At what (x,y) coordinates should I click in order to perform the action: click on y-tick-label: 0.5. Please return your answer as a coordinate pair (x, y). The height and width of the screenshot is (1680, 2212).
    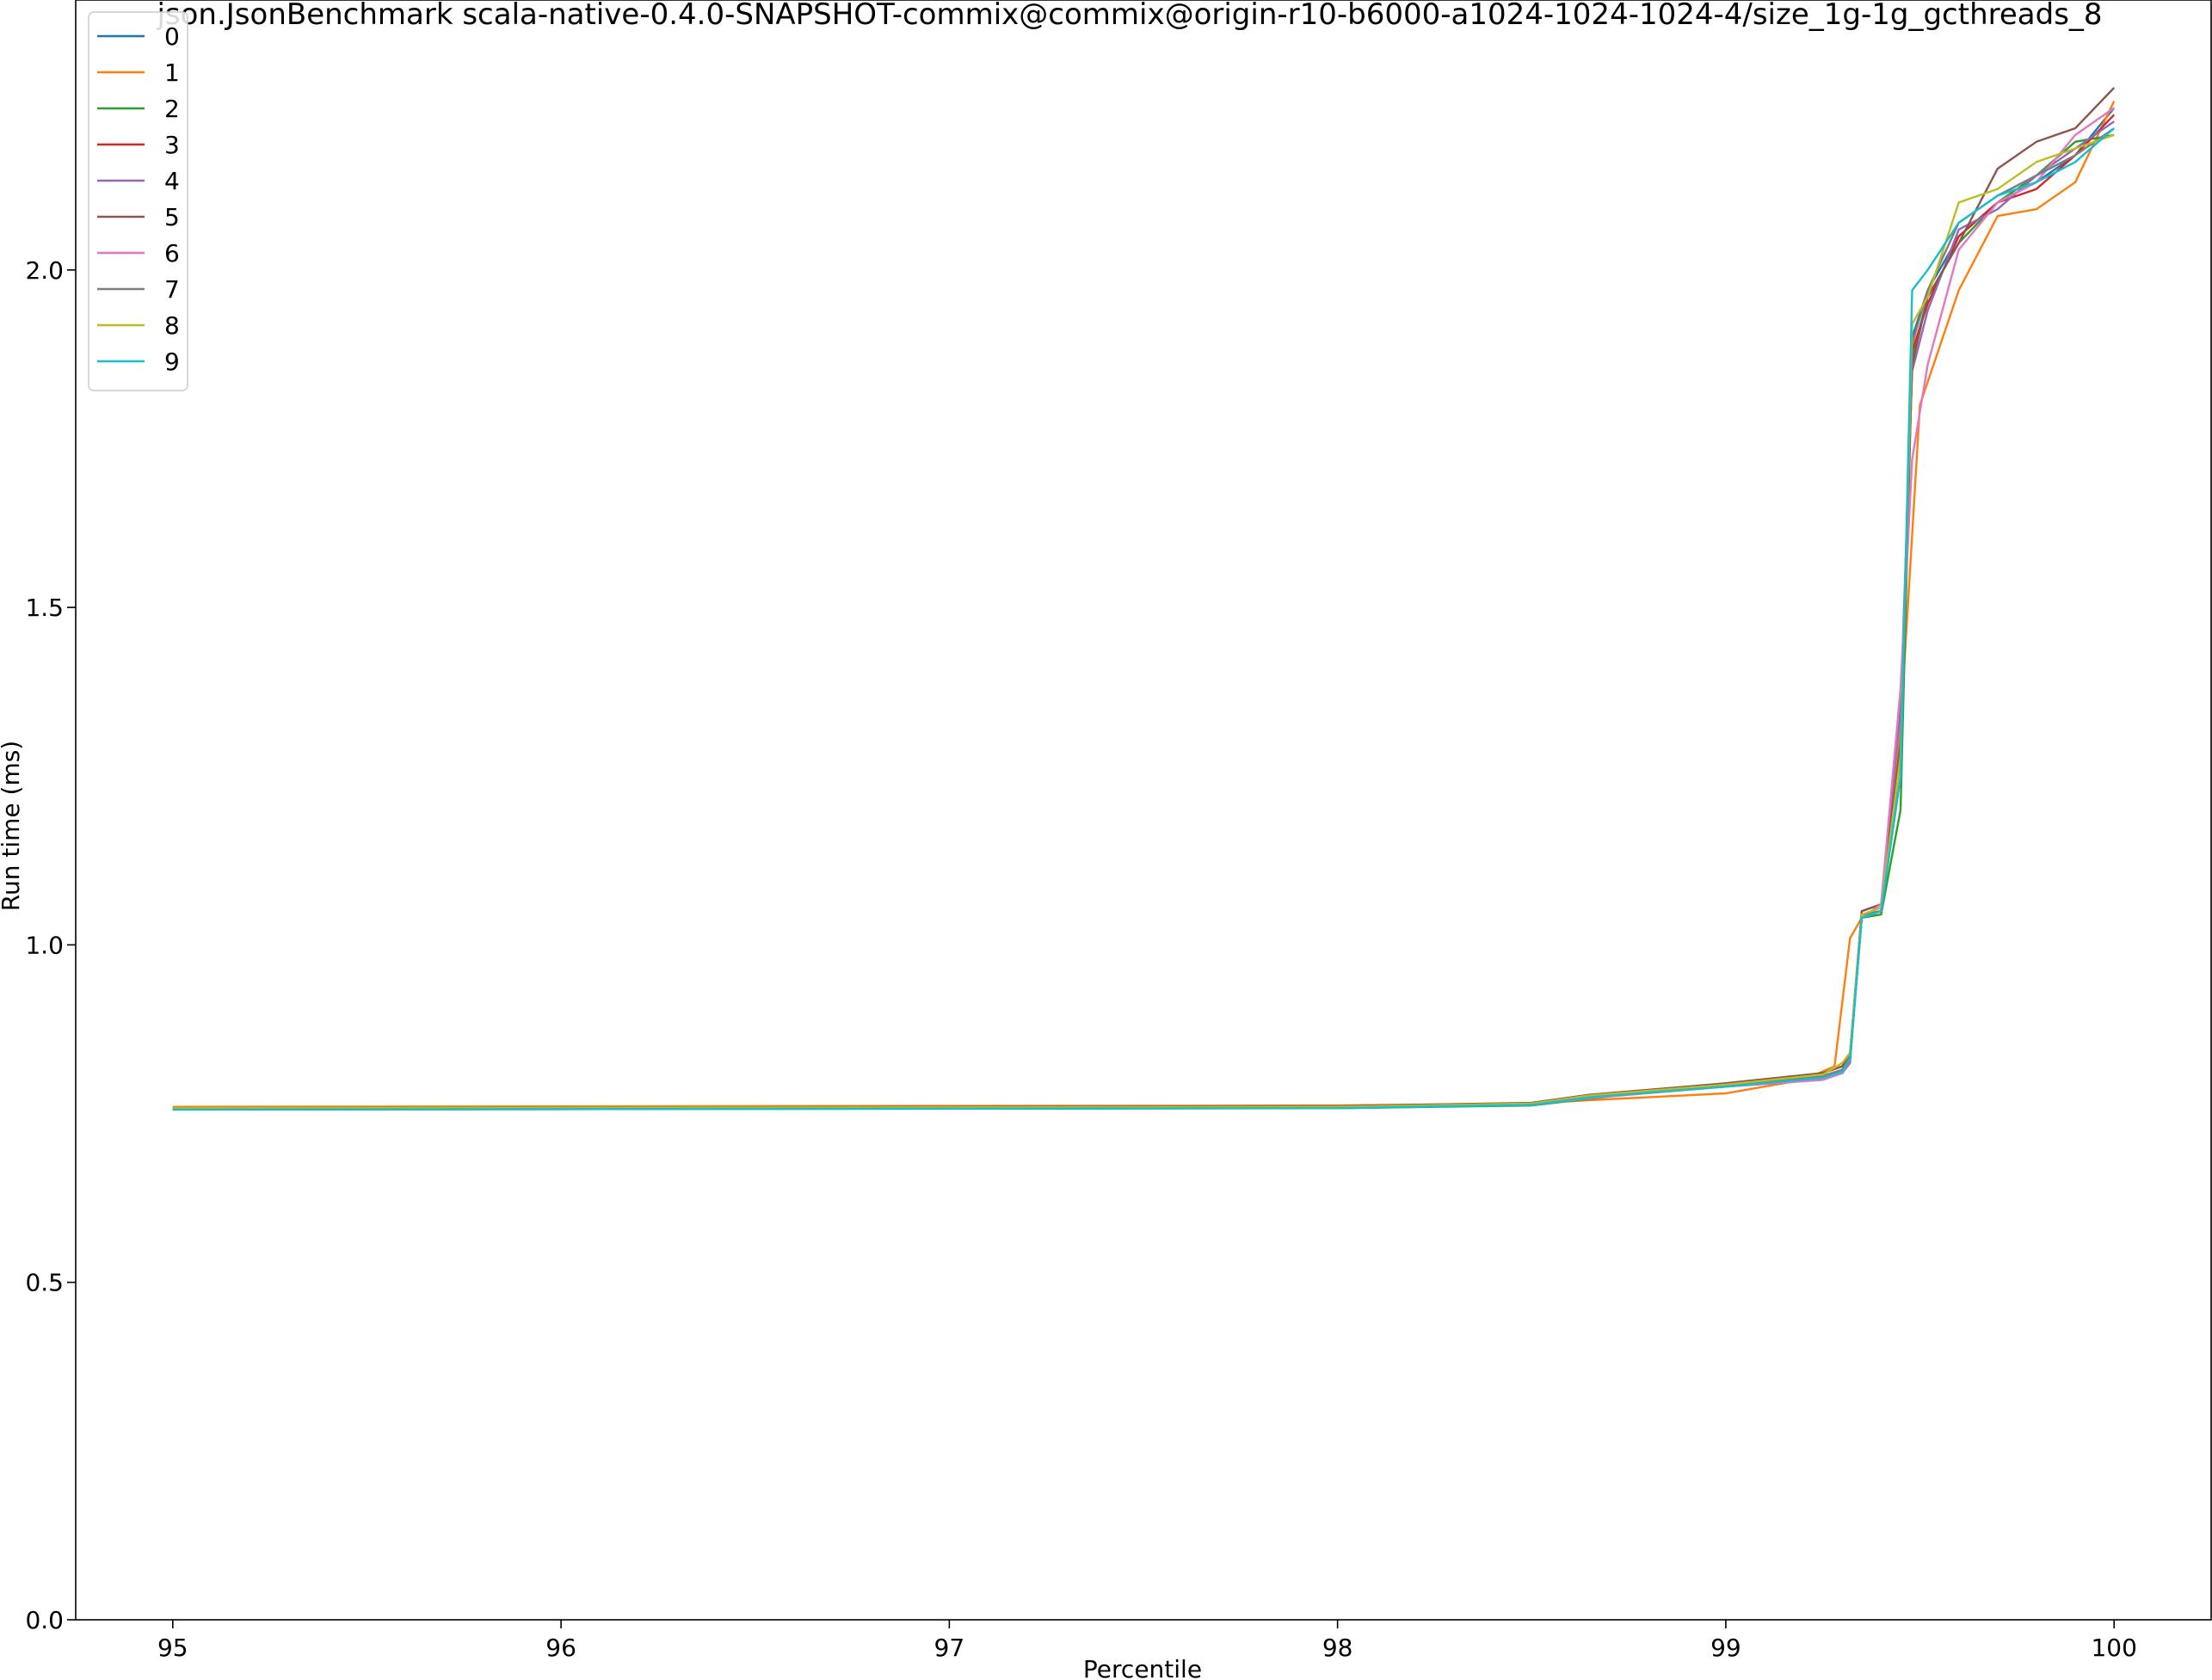
    Looking at the image, I should click on (45, 1283).